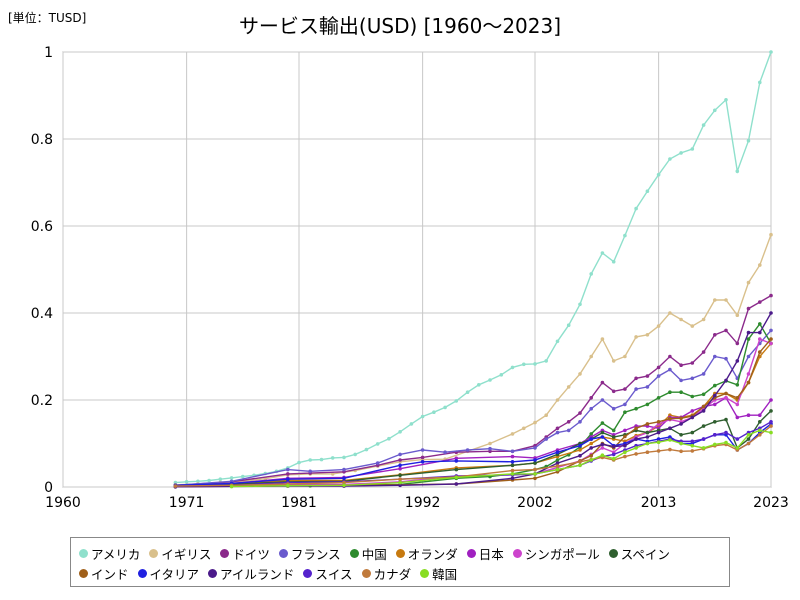 Image resolution: width=800 pixels, height=600 pixels. What do you see at coordinates (186, 554) in the screenshot?
I see `legend-label: イギリス` at bounding box center [186, 554].